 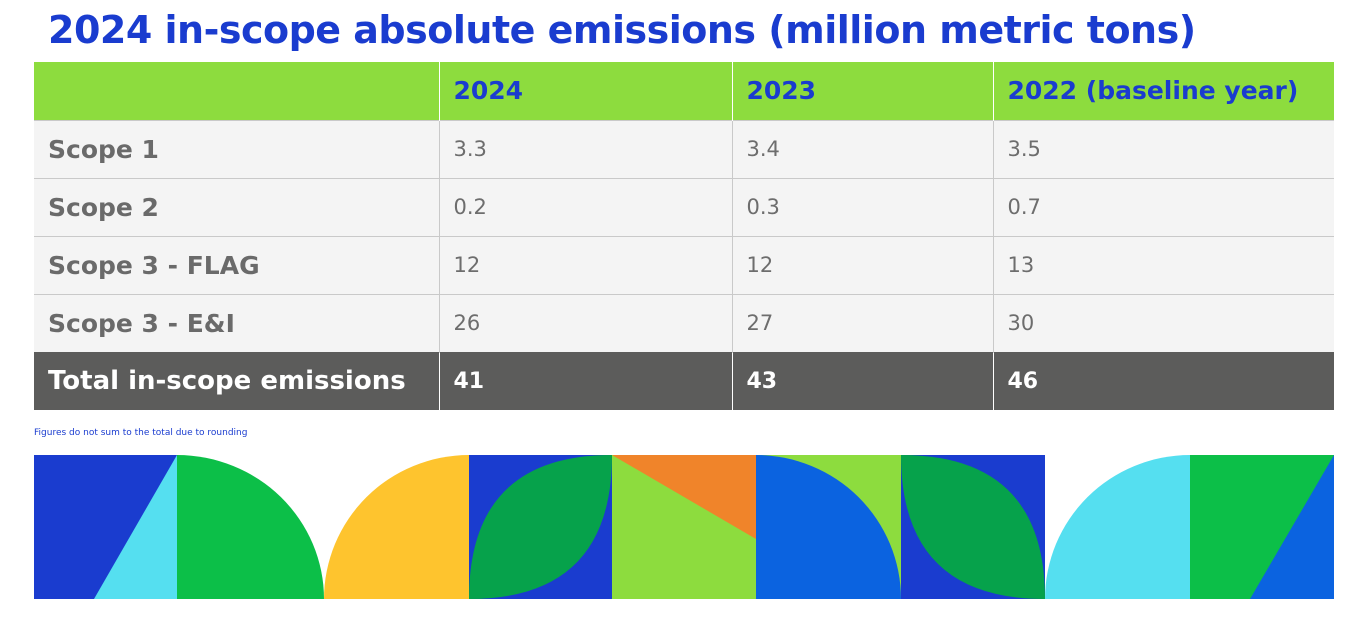 I want to click on cell-value: 26, so click(x=585, y=322).